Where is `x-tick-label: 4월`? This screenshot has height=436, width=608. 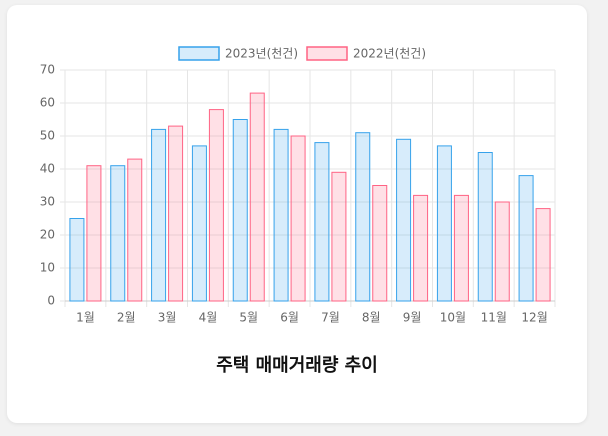 x-tick-label: 4월 is located at coordinates (208, 318).